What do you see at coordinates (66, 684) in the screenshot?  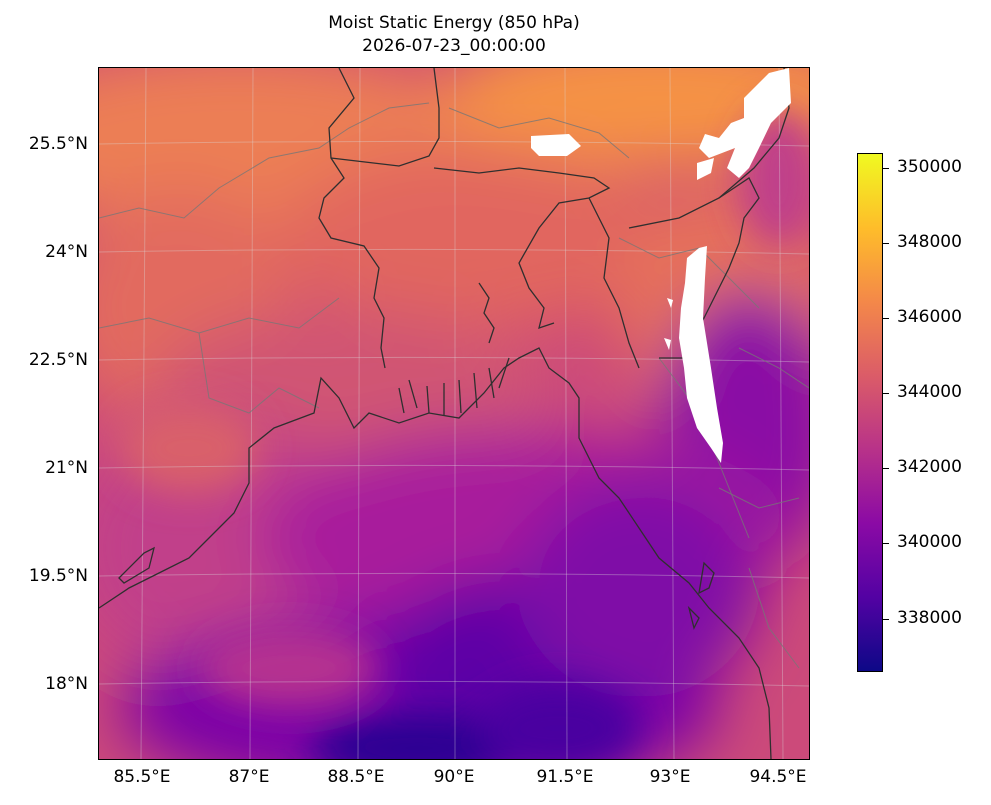 I see `lat-label: 18°N` at bounding box center [66, 684].